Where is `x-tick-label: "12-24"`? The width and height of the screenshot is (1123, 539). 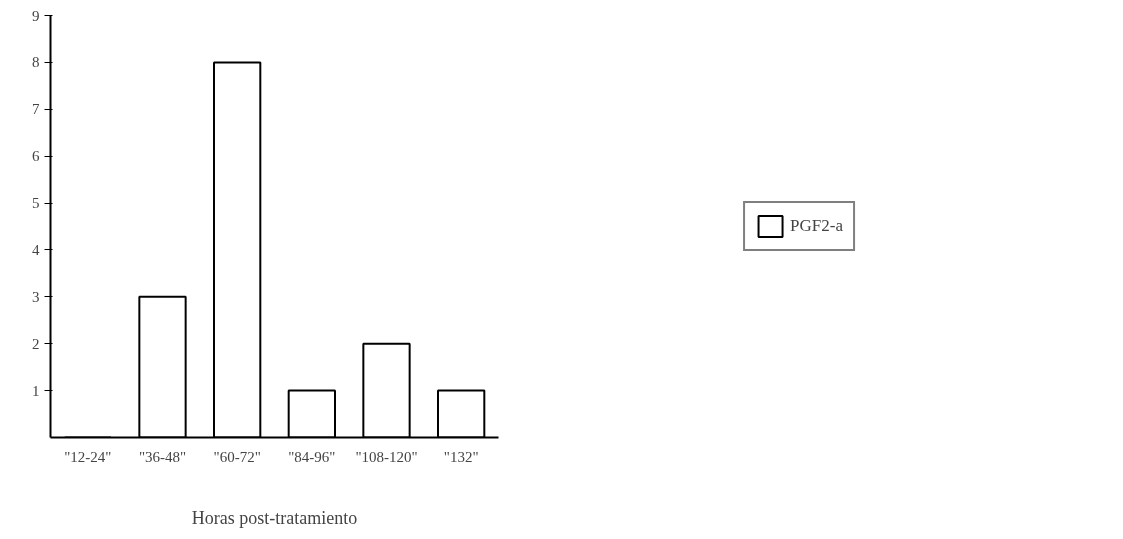 x-tick-label: "12-24" is located at coordinates (88, 456).